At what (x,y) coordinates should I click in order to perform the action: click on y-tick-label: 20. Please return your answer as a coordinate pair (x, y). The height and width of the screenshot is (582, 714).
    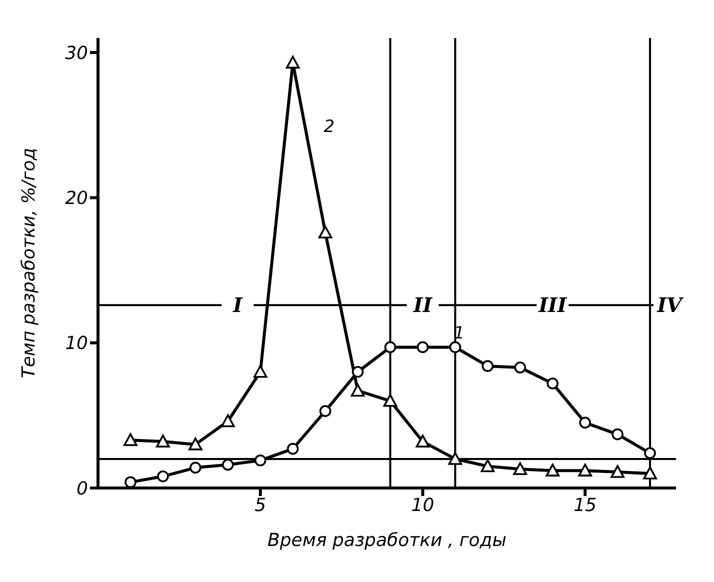
    Looking at the image, I should click on (76, 199).